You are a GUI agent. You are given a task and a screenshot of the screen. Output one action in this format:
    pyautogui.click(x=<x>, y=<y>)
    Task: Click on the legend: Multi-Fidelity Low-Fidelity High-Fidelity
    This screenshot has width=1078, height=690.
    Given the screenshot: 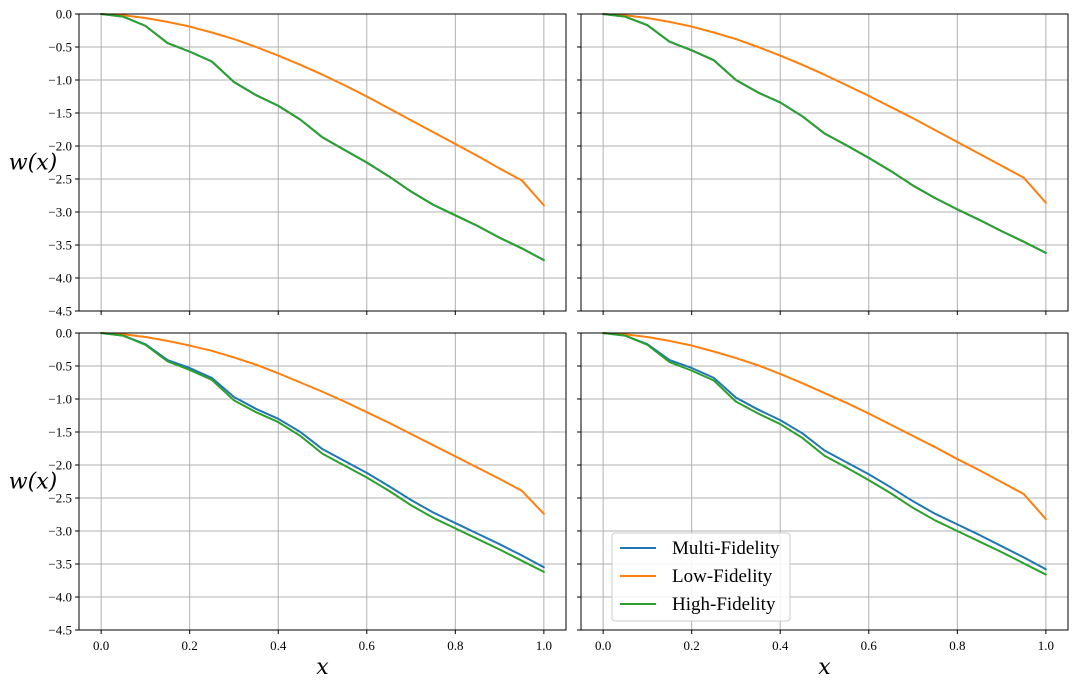 What is the action you would take?
    pyautogui.click(x=701, y=577)
    